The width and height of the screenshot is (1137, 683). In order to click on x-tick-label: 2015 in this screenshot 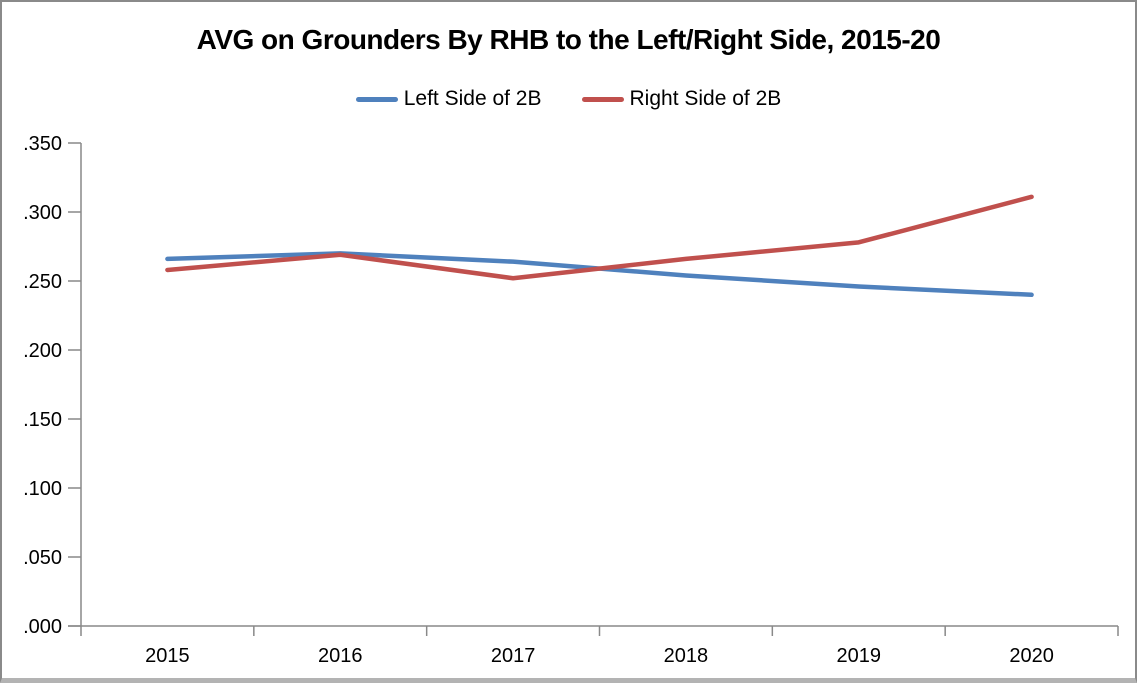, I will do `click(167, 656)`.